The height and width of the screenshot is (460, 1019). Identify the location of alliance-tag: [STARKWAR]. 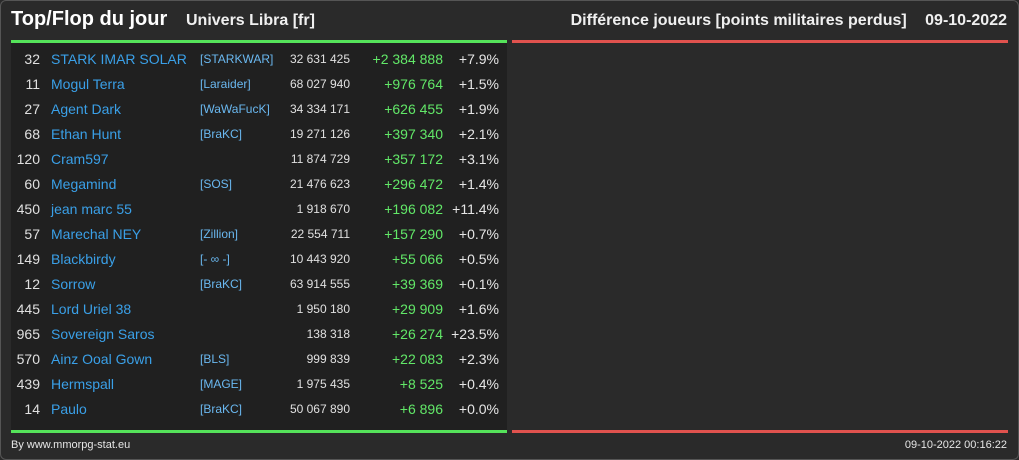
(237, 59).